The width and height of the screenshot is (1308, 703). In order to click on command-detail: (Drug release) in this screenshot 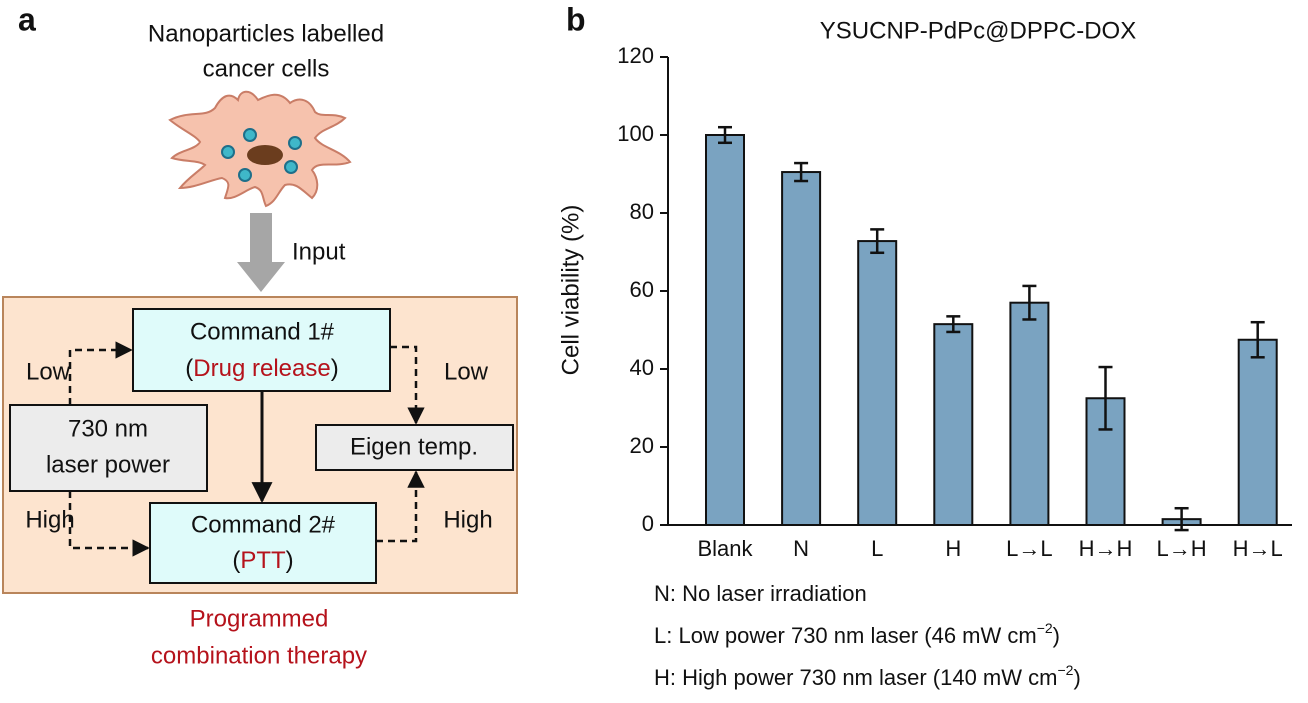, I will do `click(261, 368)`.